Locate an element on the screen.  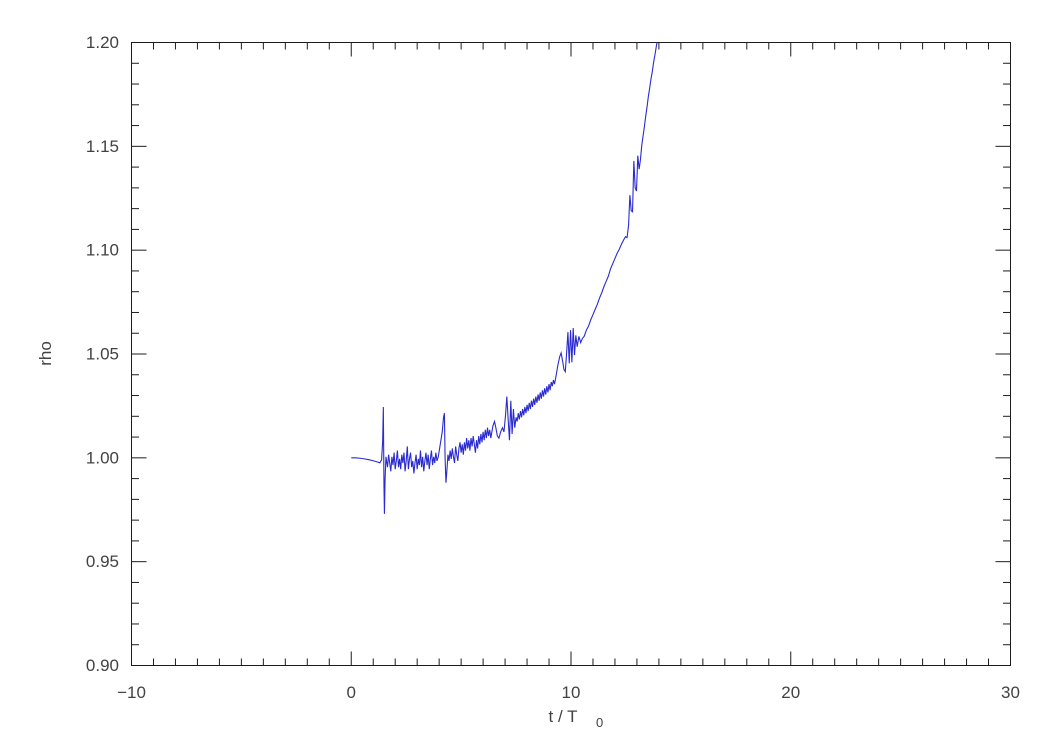
x-tick-label: 20 is located at coordinates (790, 692).